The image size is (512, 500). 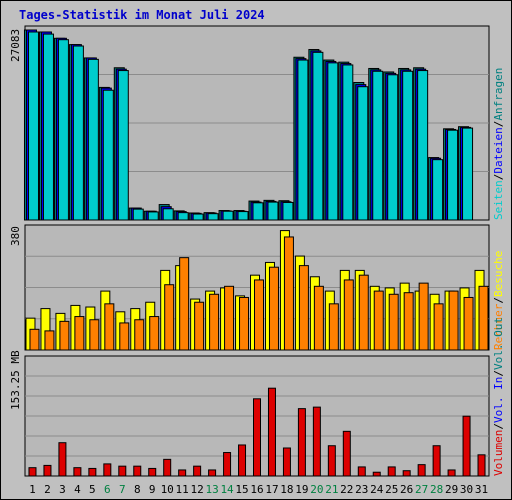 I want to click on x-tick-day-27: 27, so click(x=421, y=489).